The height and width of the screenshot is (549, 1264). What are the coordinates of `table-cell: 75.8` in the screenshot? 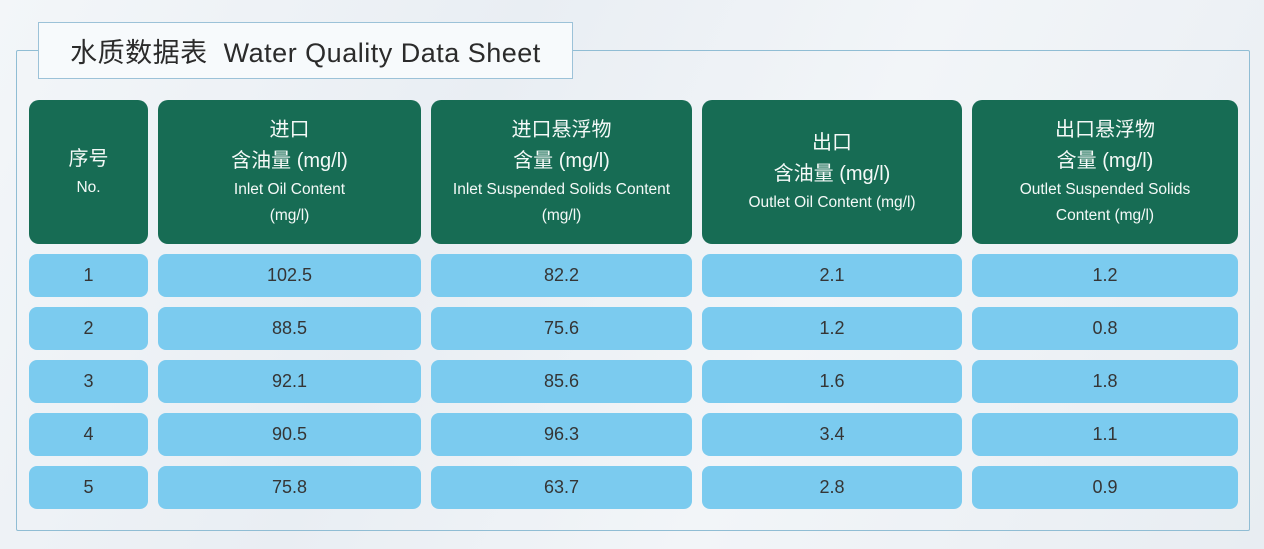 It's located at (289, 487).